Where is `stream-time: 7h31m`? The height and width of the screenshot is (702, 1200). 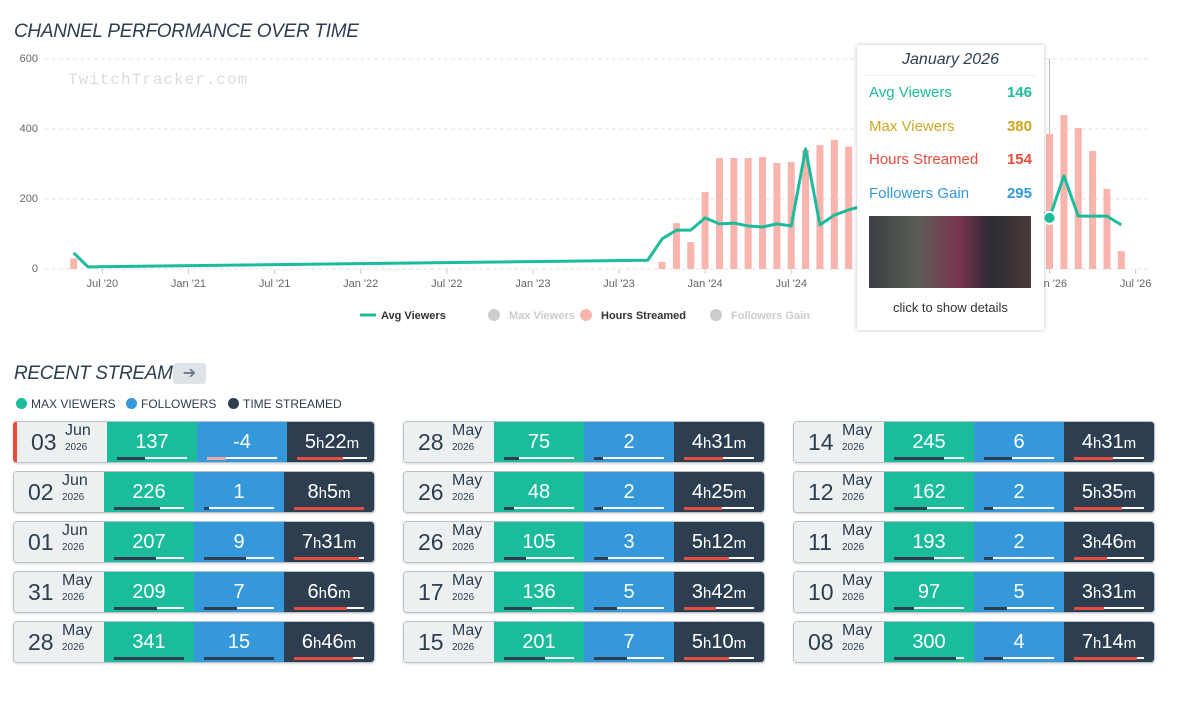 stream-time: 7h31m is located at coordinates (329, 542).